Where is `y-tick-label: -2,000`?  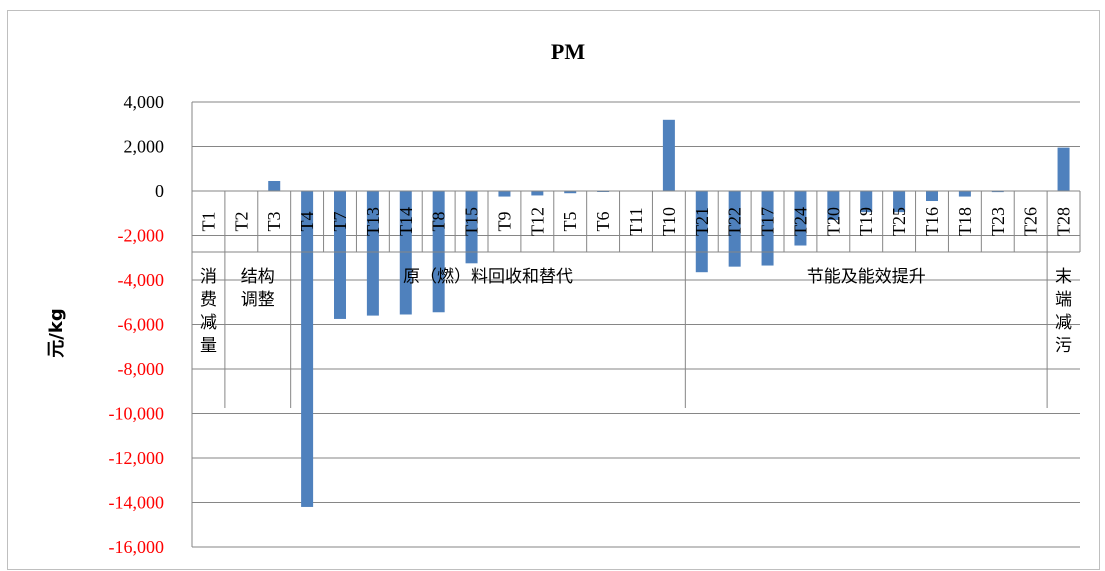
y-tick-label: -2,000 is located at coordinates (141, 236).